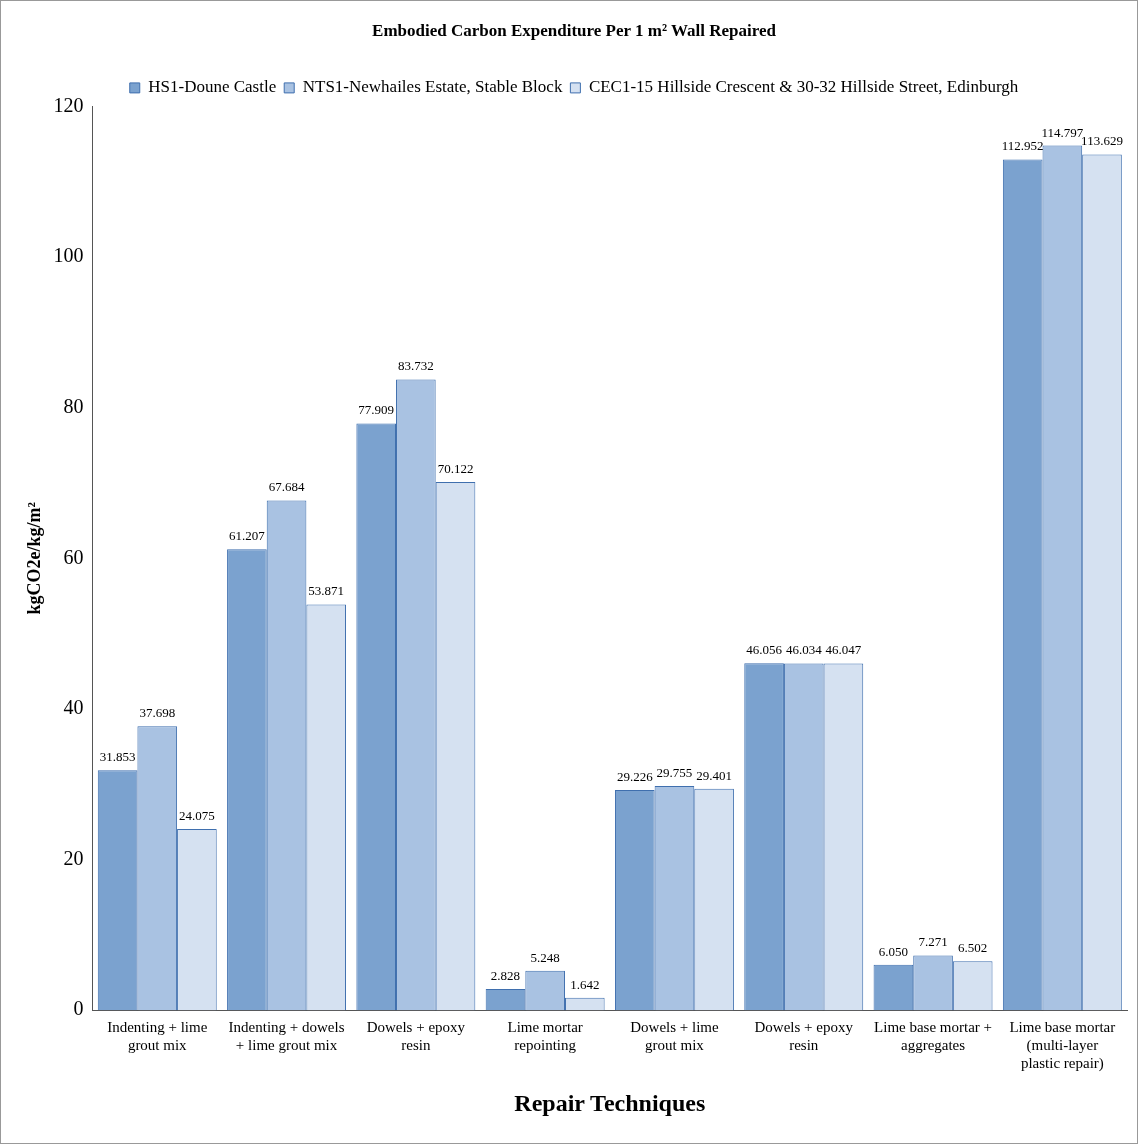  I want to click on x-tick-label: Dowels + lime grout mix, so click(675, 1036).